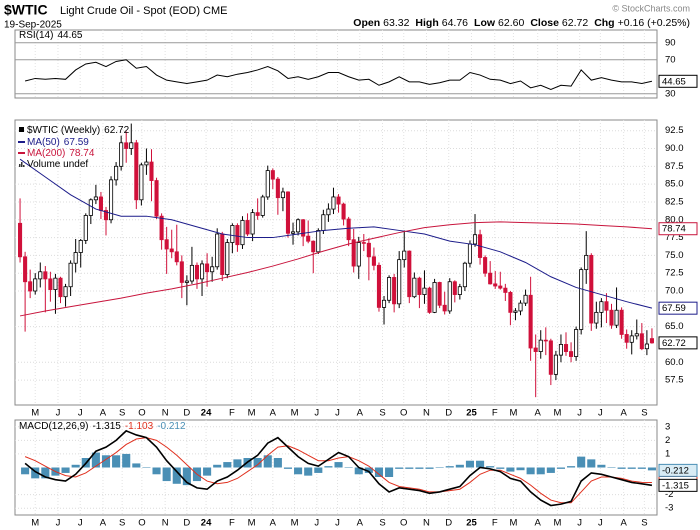 The image size is (700, 530). I want to click on x-tick-label: O, so click(141, 523).